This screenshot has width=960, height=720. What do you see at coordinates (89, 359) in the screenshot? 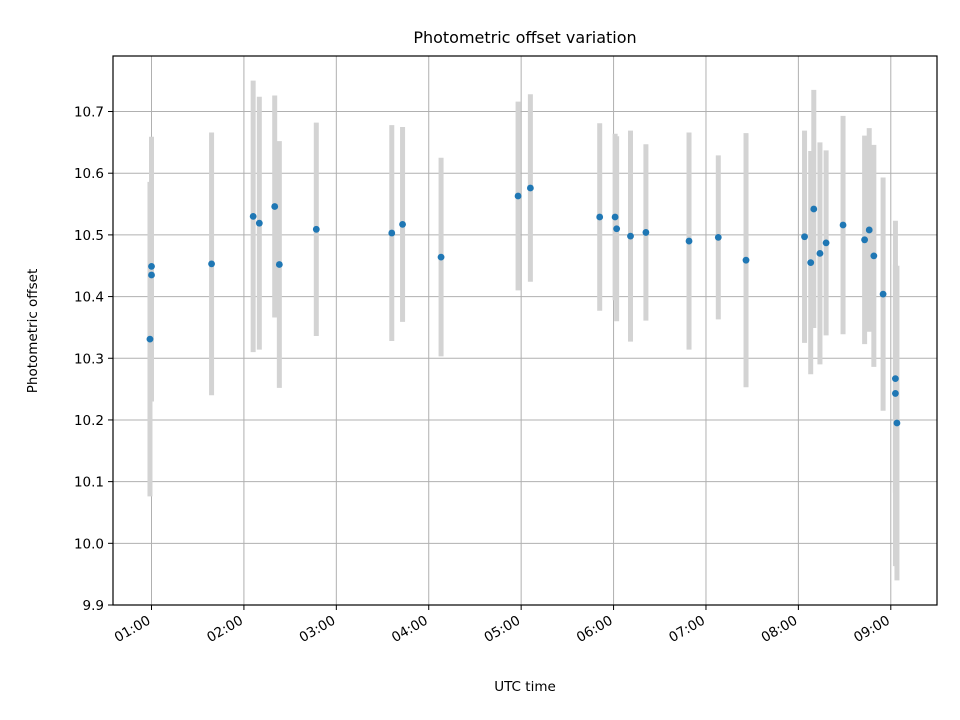
I see `y-tick-label: 10.3` at bounding box center [89, 359].